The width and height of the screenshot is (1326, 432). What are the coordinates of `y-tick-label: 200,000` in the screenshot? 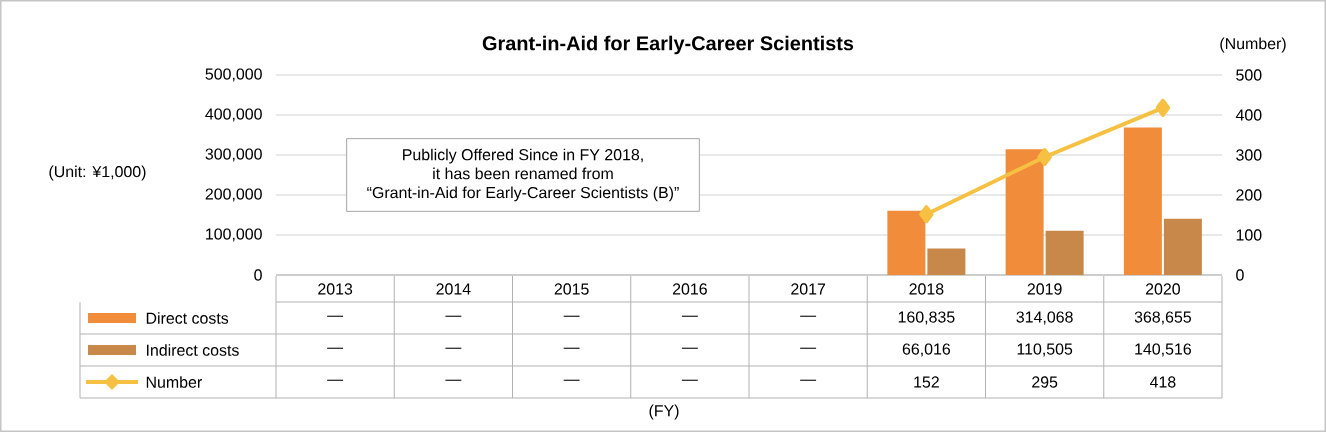 It's located at (233, 195).